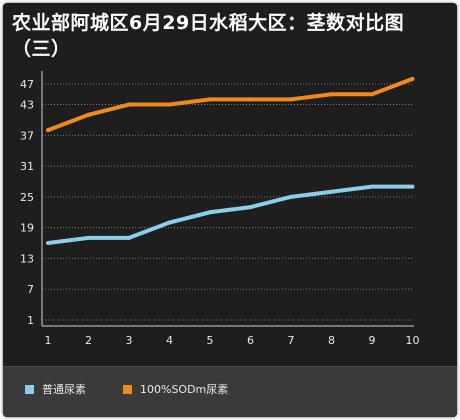  I want to click on x-tick-label: 8, so click(331, 340).